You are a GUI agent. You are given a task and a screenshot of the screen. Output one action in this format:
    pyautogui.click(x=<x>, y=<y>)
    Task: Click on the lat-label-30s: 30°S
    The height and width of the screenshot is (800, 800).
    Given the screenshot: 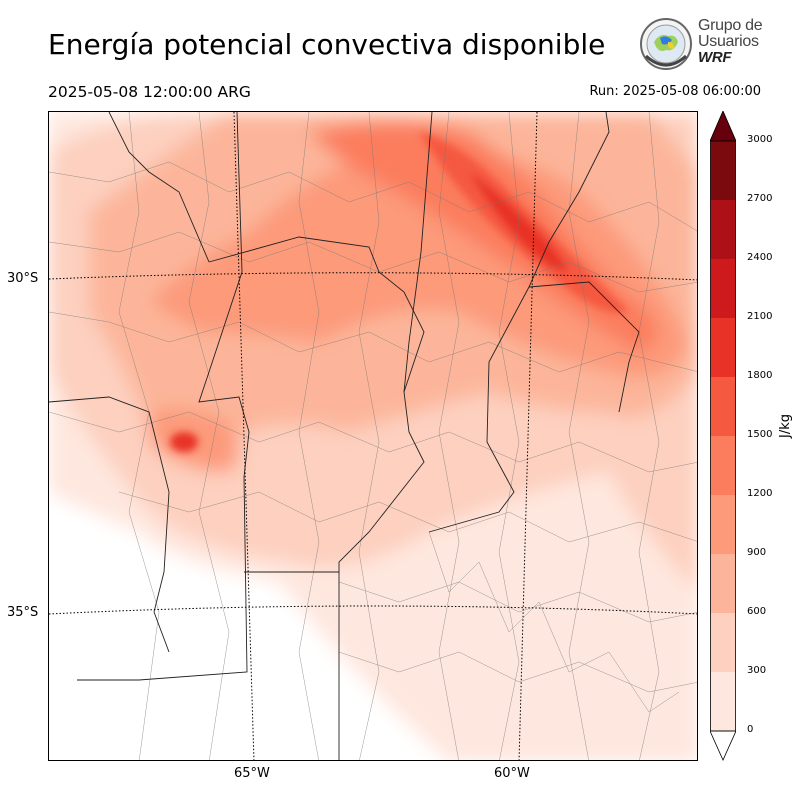 What is the action you would take?
    pyautogui.click(x=23, y=278)
    